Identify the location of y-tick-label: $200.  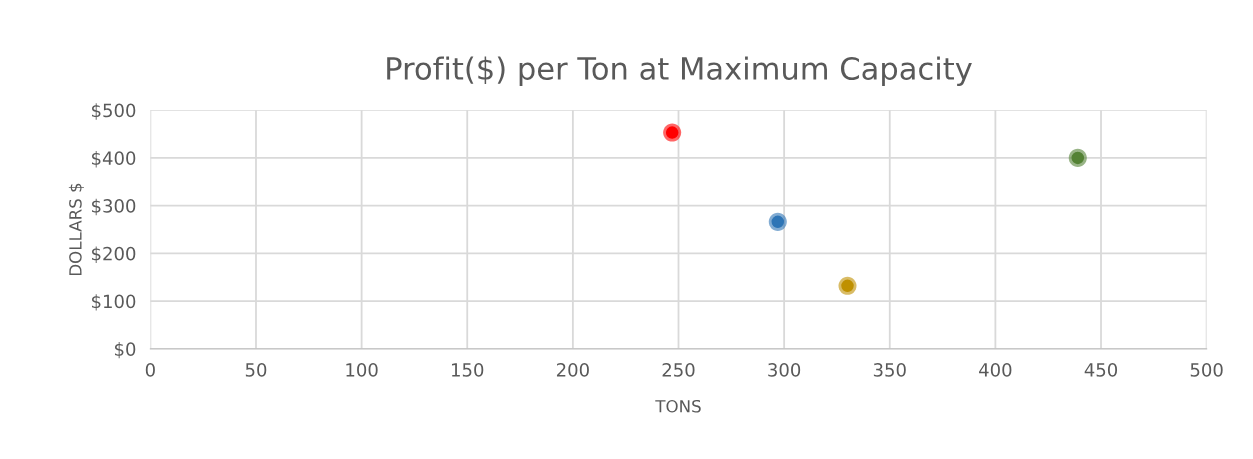
(114, 254).